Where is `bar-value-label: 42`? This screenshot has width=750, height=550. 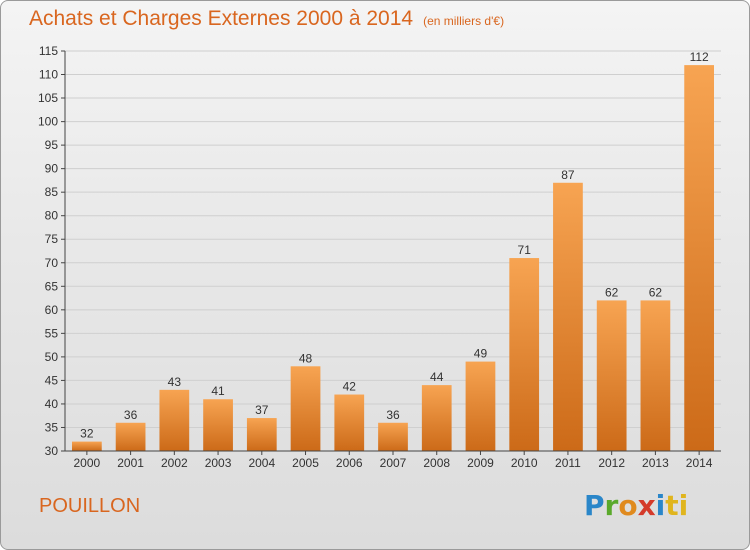 bar-value-label: 42 is located at coordinates (350, 387).